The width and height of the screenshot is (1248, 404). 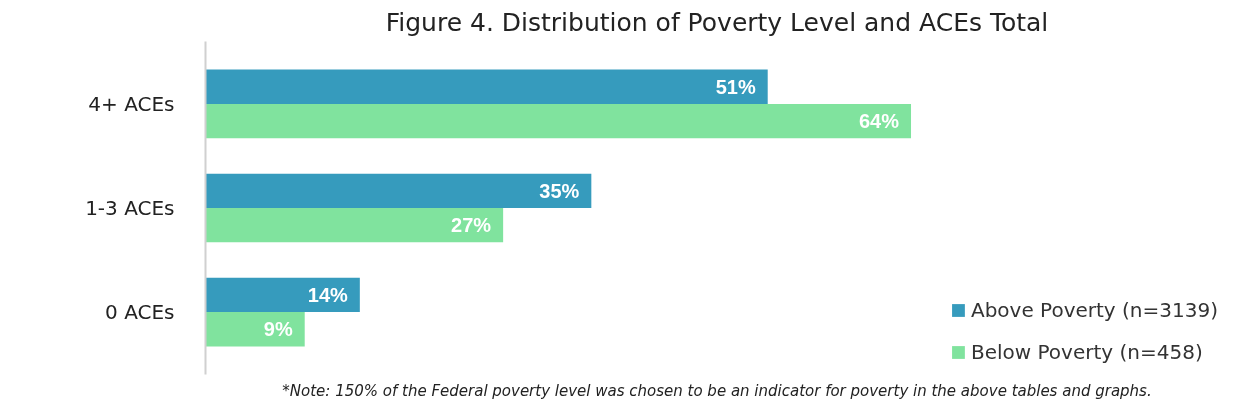 I want to click on data-label: 35%, so click(x=559, y=190).